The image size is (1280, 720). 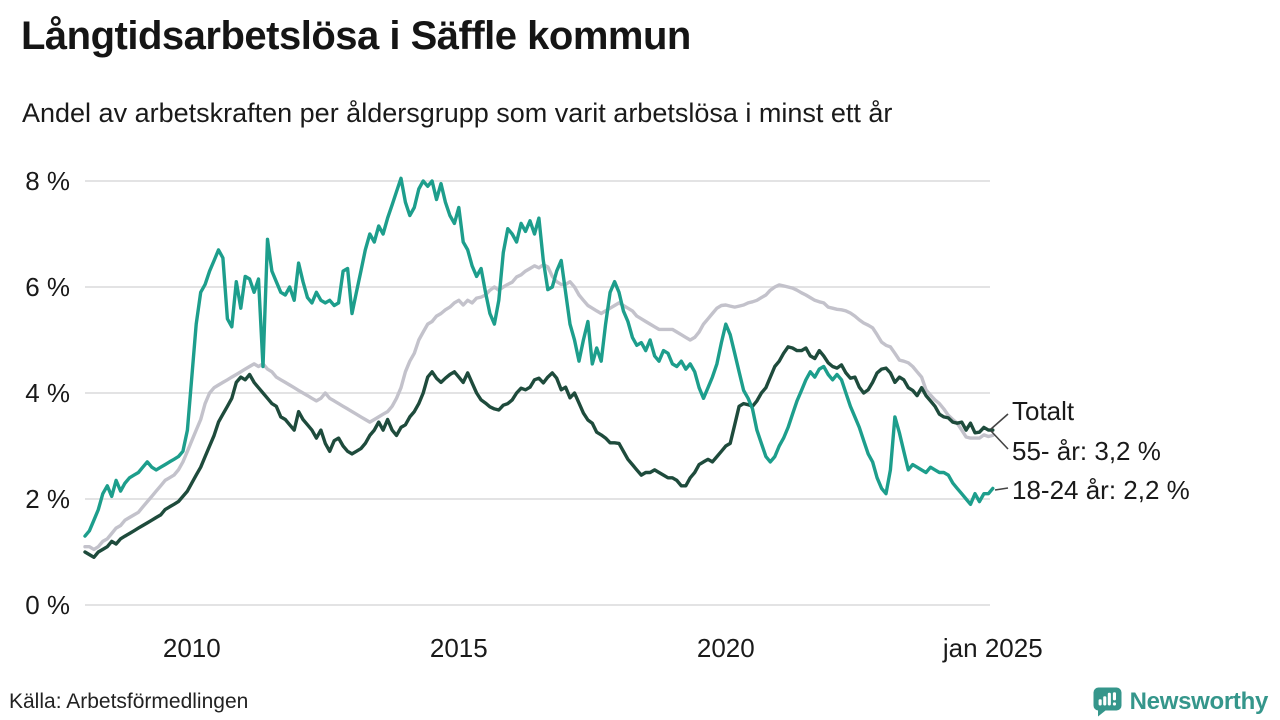 I want to click on y-axis-tick-label: 0 %, so click(x=47, y=605).